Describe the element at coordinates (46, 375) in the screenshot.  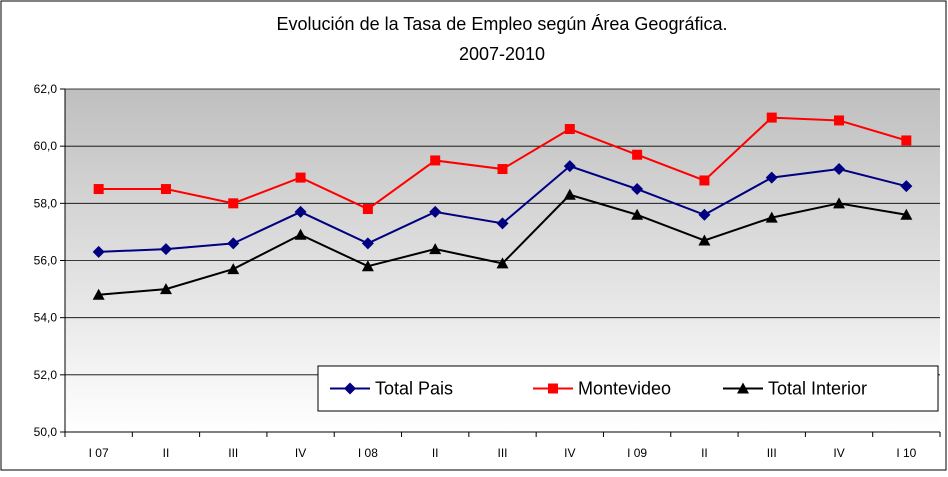
I see `y-tick-label: 52,0` at that location.